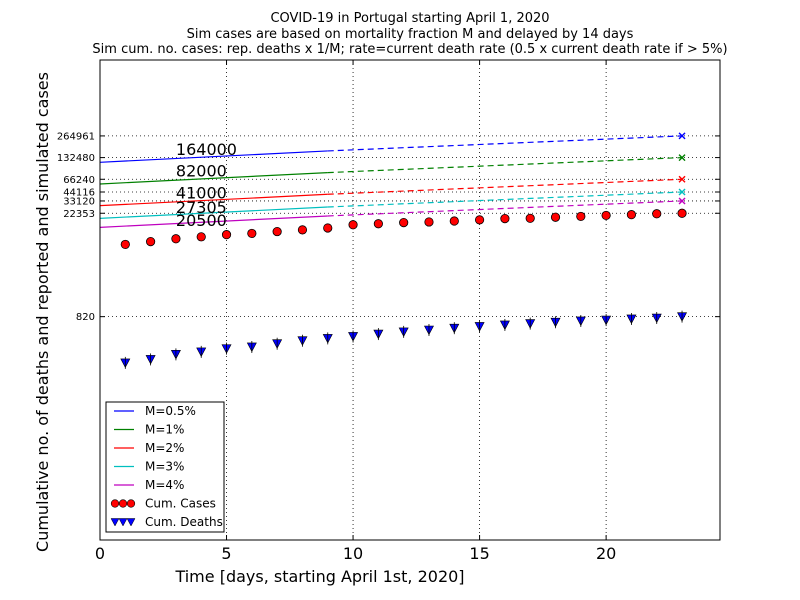 The image size is (800, 600). I want to click on x-tick-label: 10, so click(353, 553).